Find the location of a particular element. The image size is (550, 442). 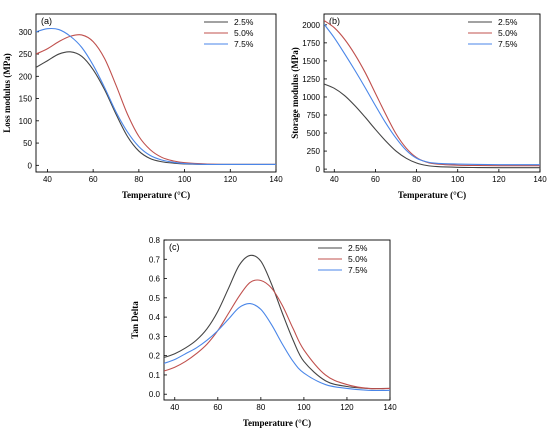

y-tick-label: 100 is located at coordinates (26, 121).